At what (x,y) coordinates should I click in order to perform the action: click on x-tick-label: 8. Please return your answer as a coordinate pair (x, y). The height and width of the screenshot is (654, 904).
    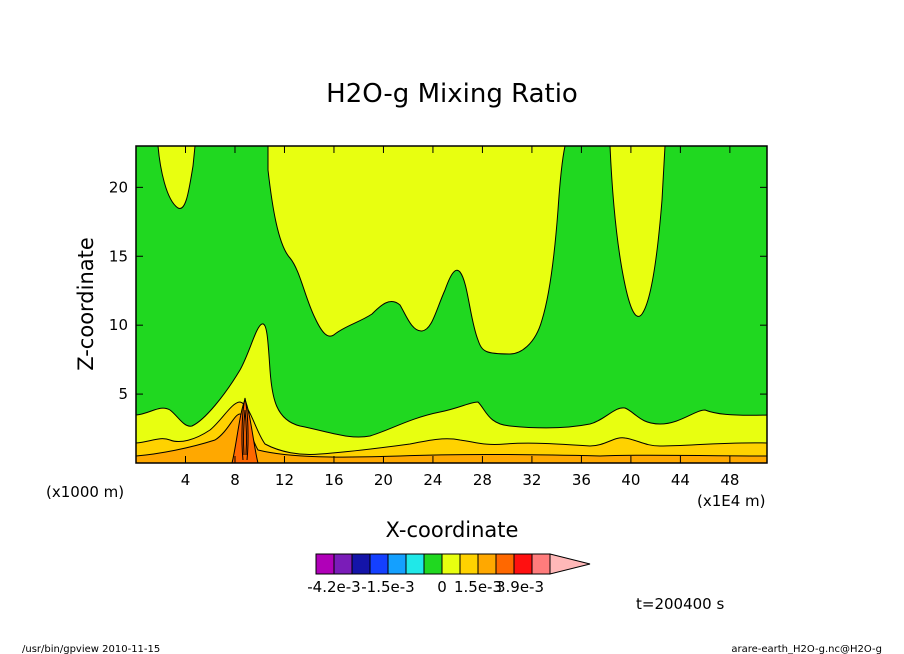
    Looking at the image, I should click on (235, 480).